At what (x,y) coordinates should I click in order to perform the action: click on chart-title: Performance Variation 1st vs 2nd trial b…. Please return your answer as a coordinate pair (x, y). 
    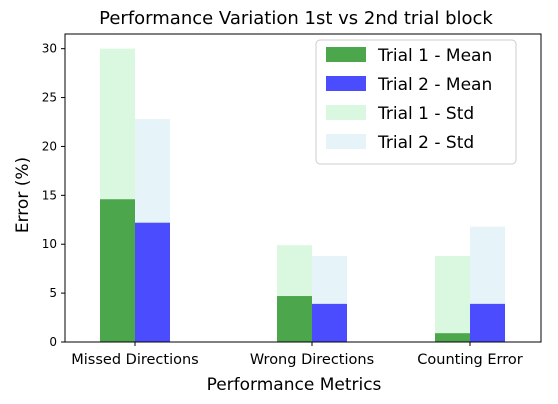
    Looking at the image, I should click on (296, 18).